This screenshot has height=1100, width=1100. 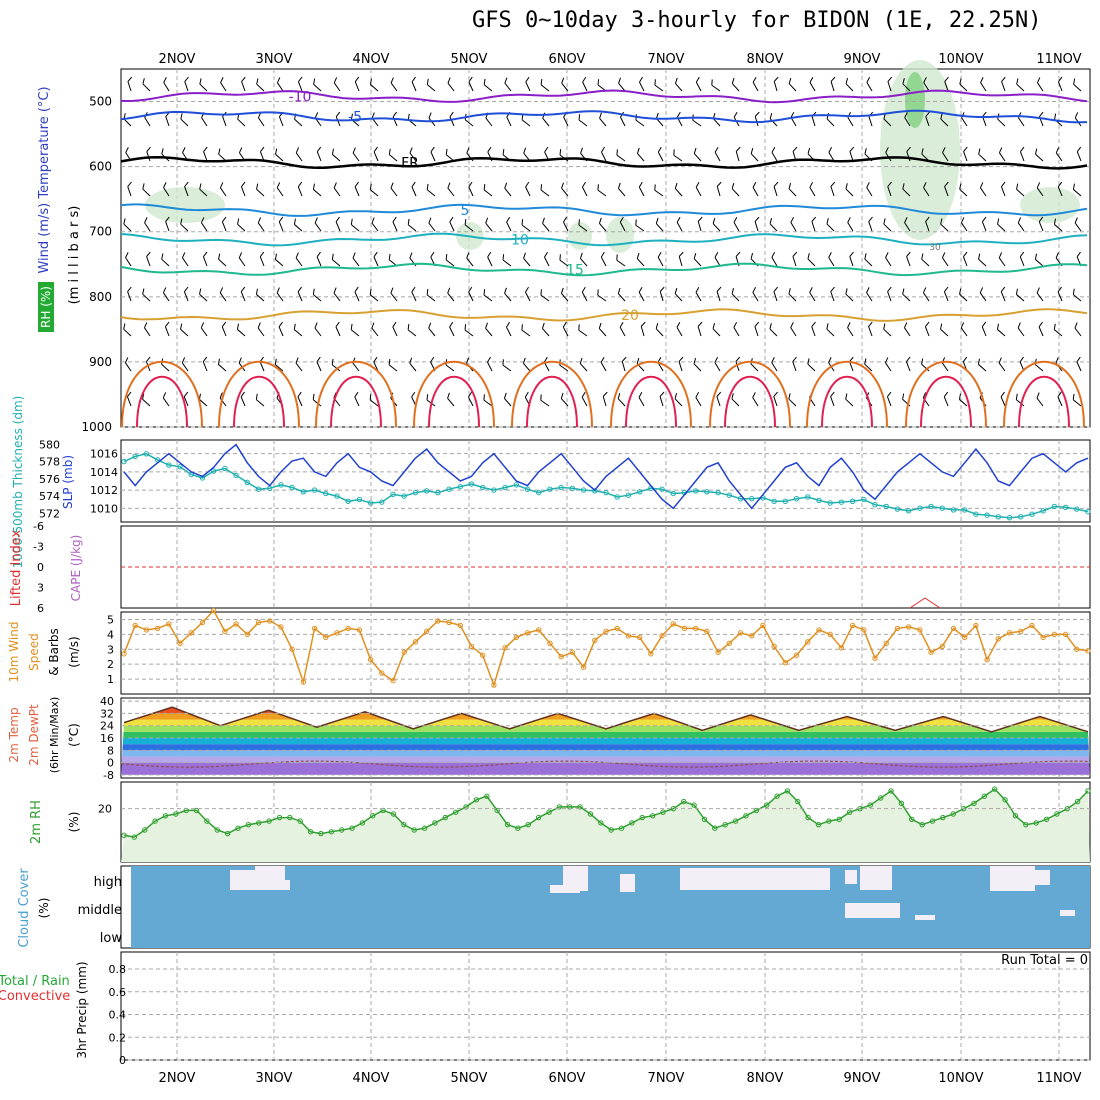 What do you see at coordinates (118, 969) in the screenshot?
I see `precip-tick-label: 0.8` at bounding box center [118, 969].